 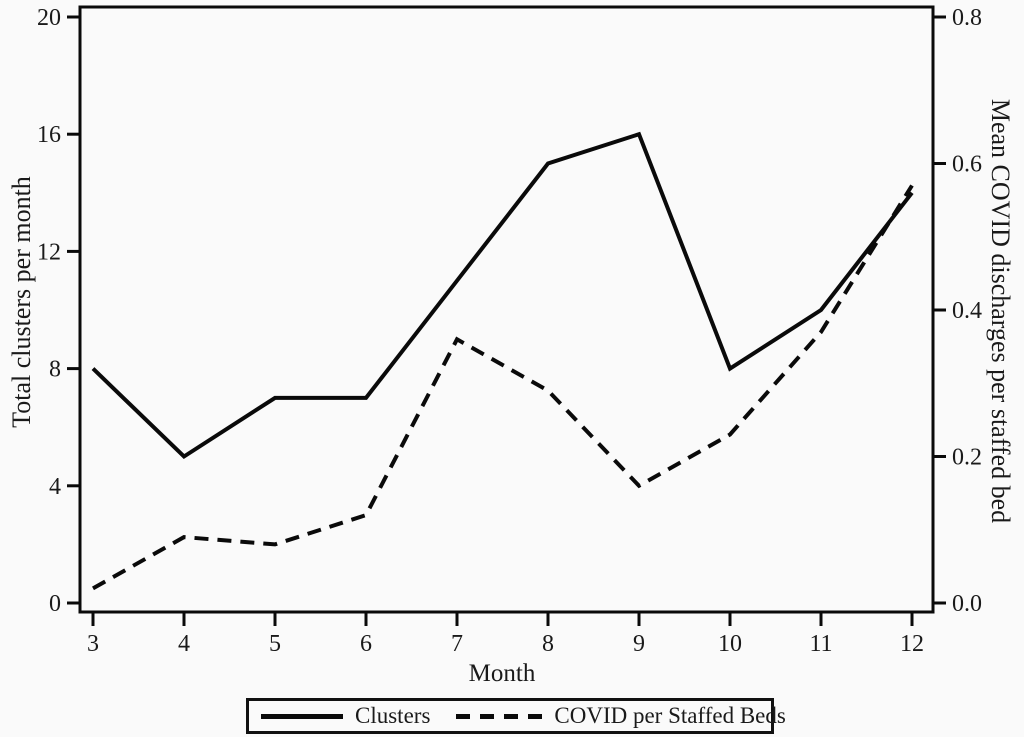 I want to click on right-axis-title: Mean COVID discharges per staffed bed, so click(x=1000, y=311).